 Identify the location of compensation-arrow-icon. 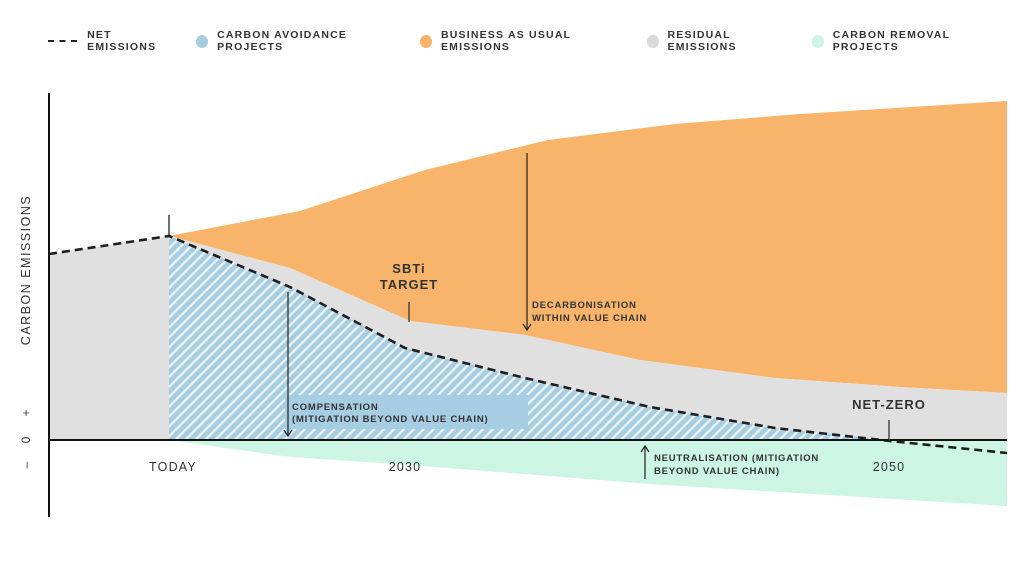
(288, 365).